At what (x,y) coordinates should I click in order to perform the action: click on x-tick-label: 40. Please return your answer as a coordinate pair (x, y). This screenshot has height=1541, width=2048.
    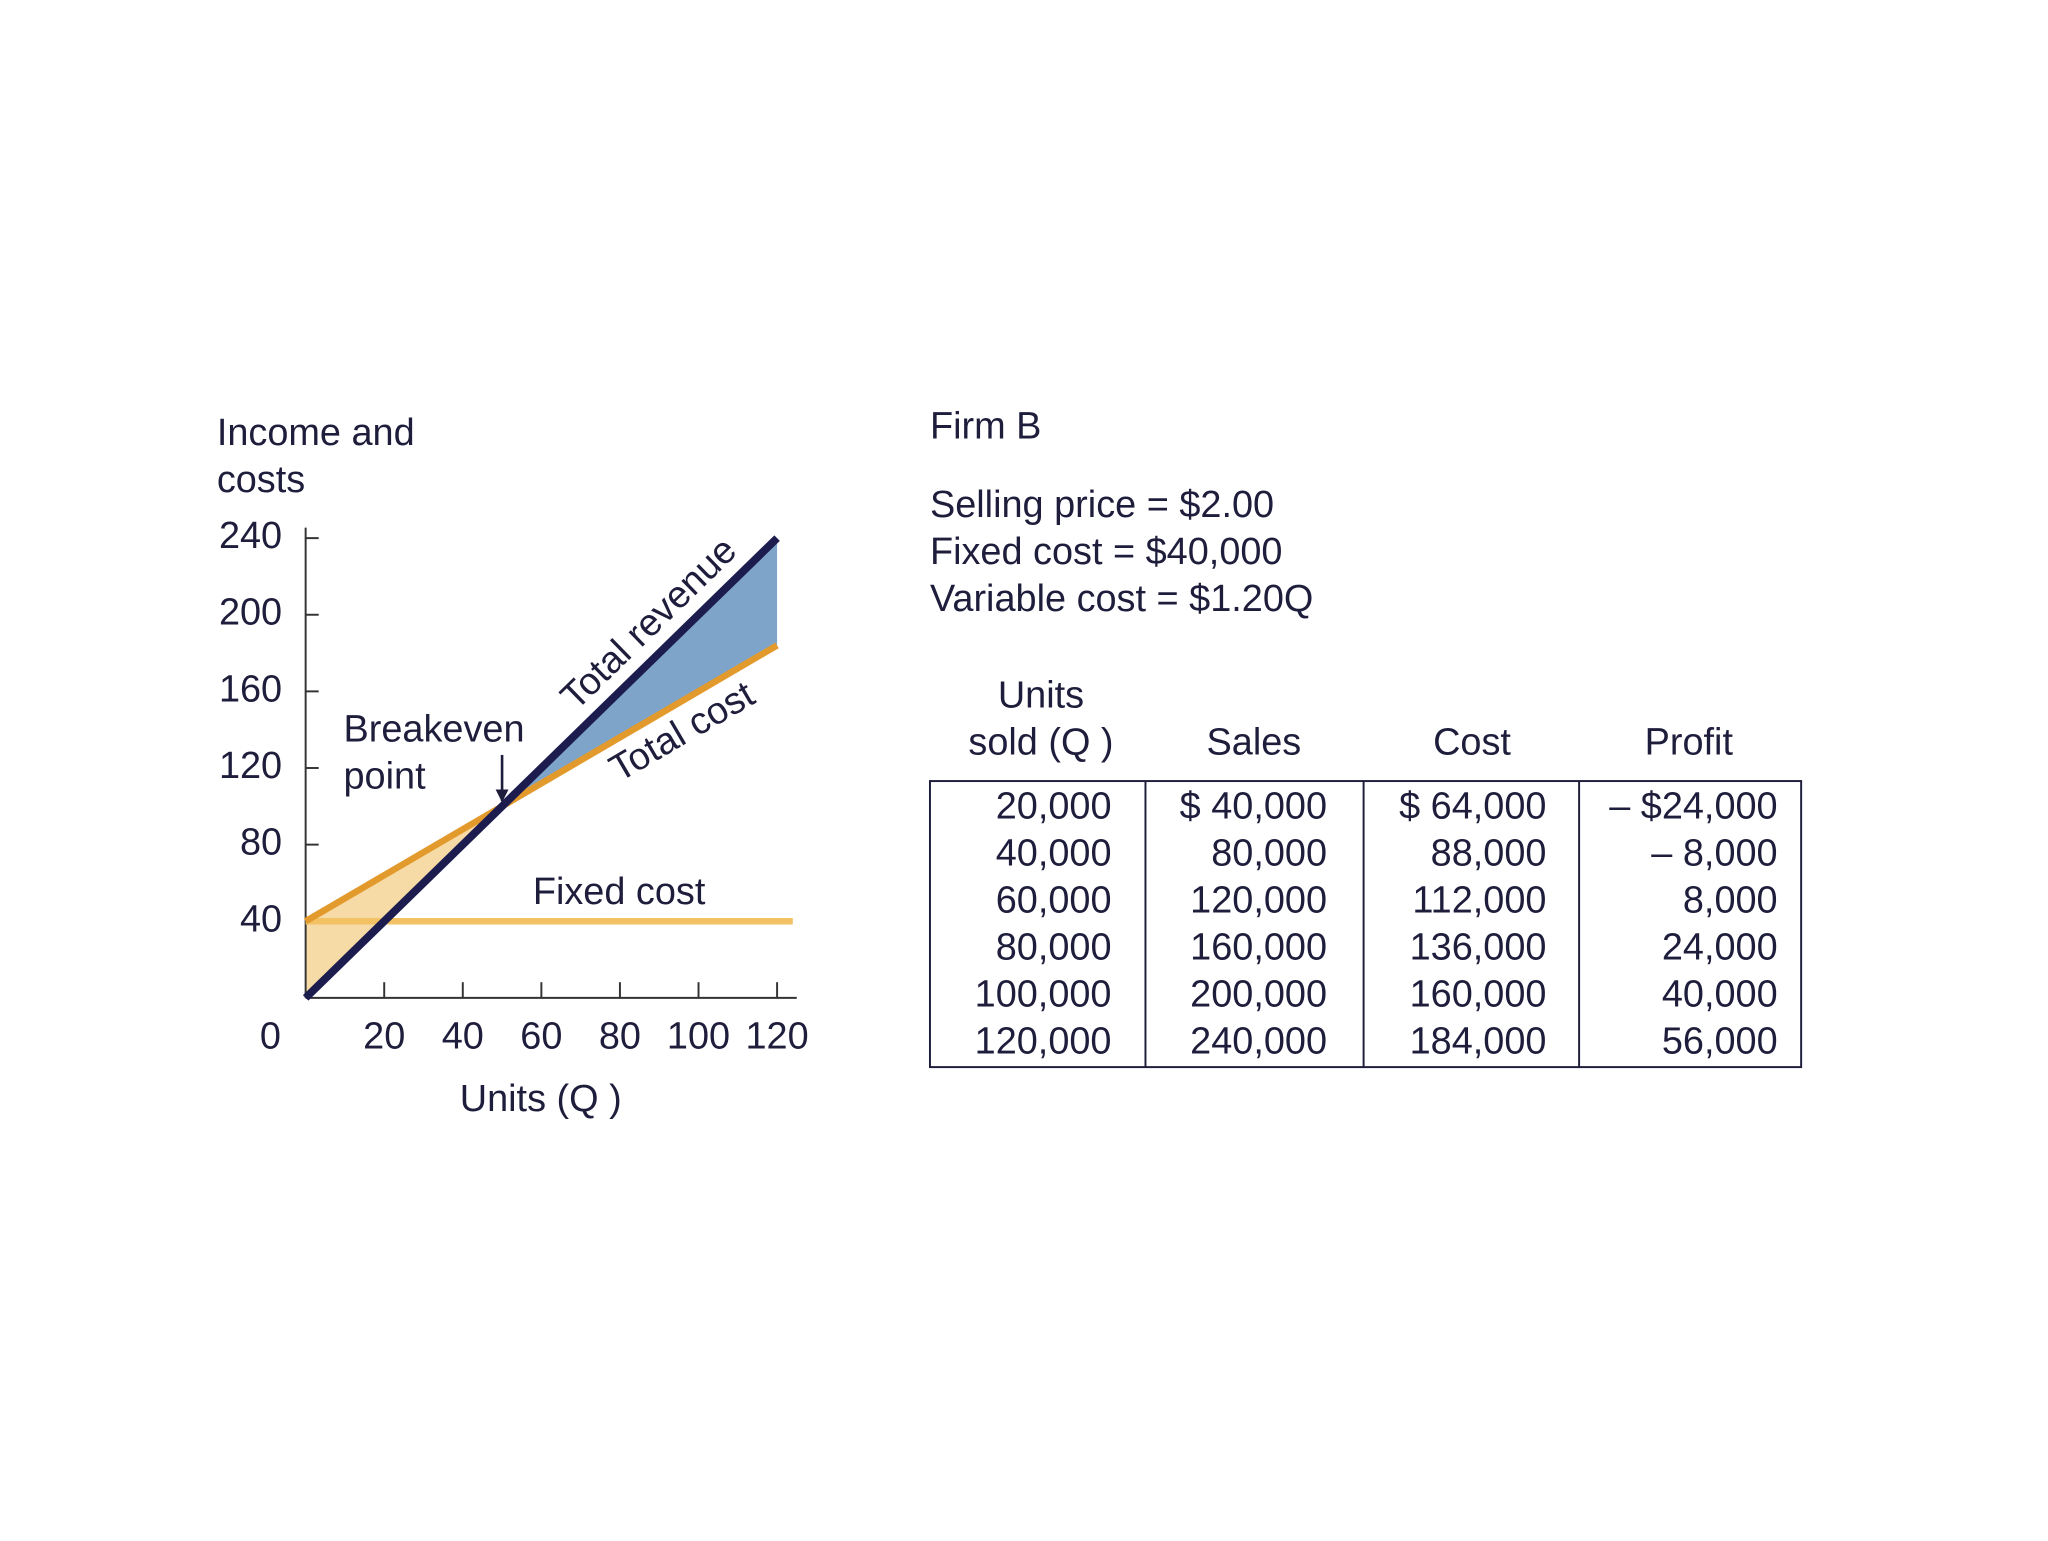
    Looking at the image, I should click on (463, 1036).